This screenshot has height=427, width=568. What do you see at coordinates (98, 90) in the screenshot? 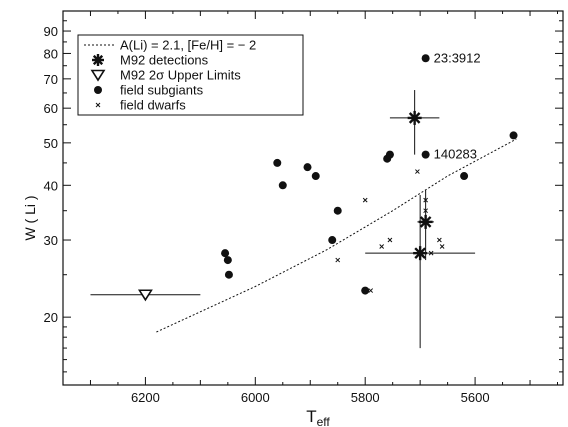
I see `legend-circle-swatch` at bounding box center [98, 90].